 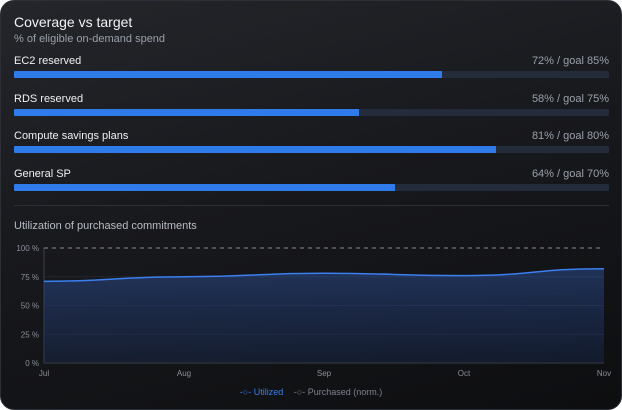 I want to click on y-tick-label: 0 %, so click(x=32, y=363).